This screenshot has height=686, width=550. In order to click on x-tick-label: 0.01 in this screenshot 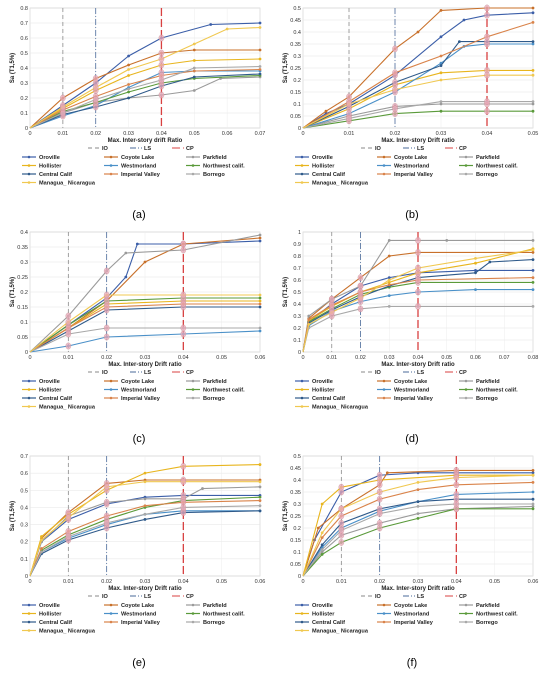, I will do `click(331, 358)`.